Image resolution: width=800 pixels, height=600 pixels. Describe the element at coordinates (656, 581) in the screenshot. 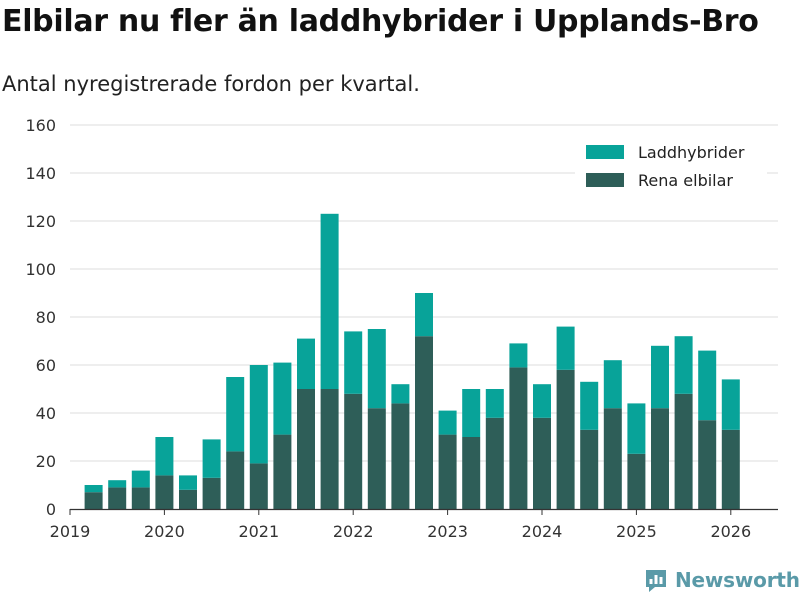

I see `newsworthy-logo-icon` at that location.